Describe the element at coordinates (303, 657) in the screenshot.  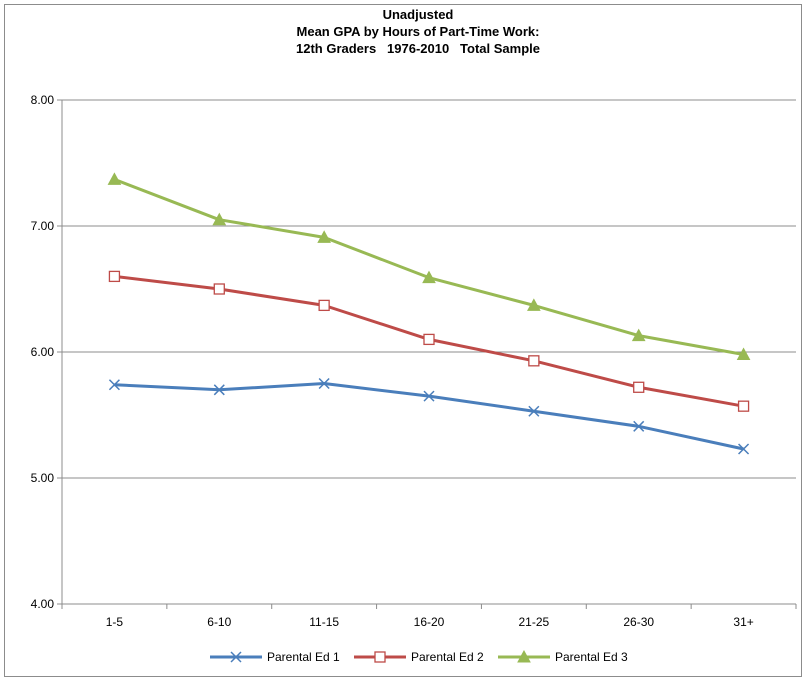
I see `legend-label: Parental Ed 1` at that location.